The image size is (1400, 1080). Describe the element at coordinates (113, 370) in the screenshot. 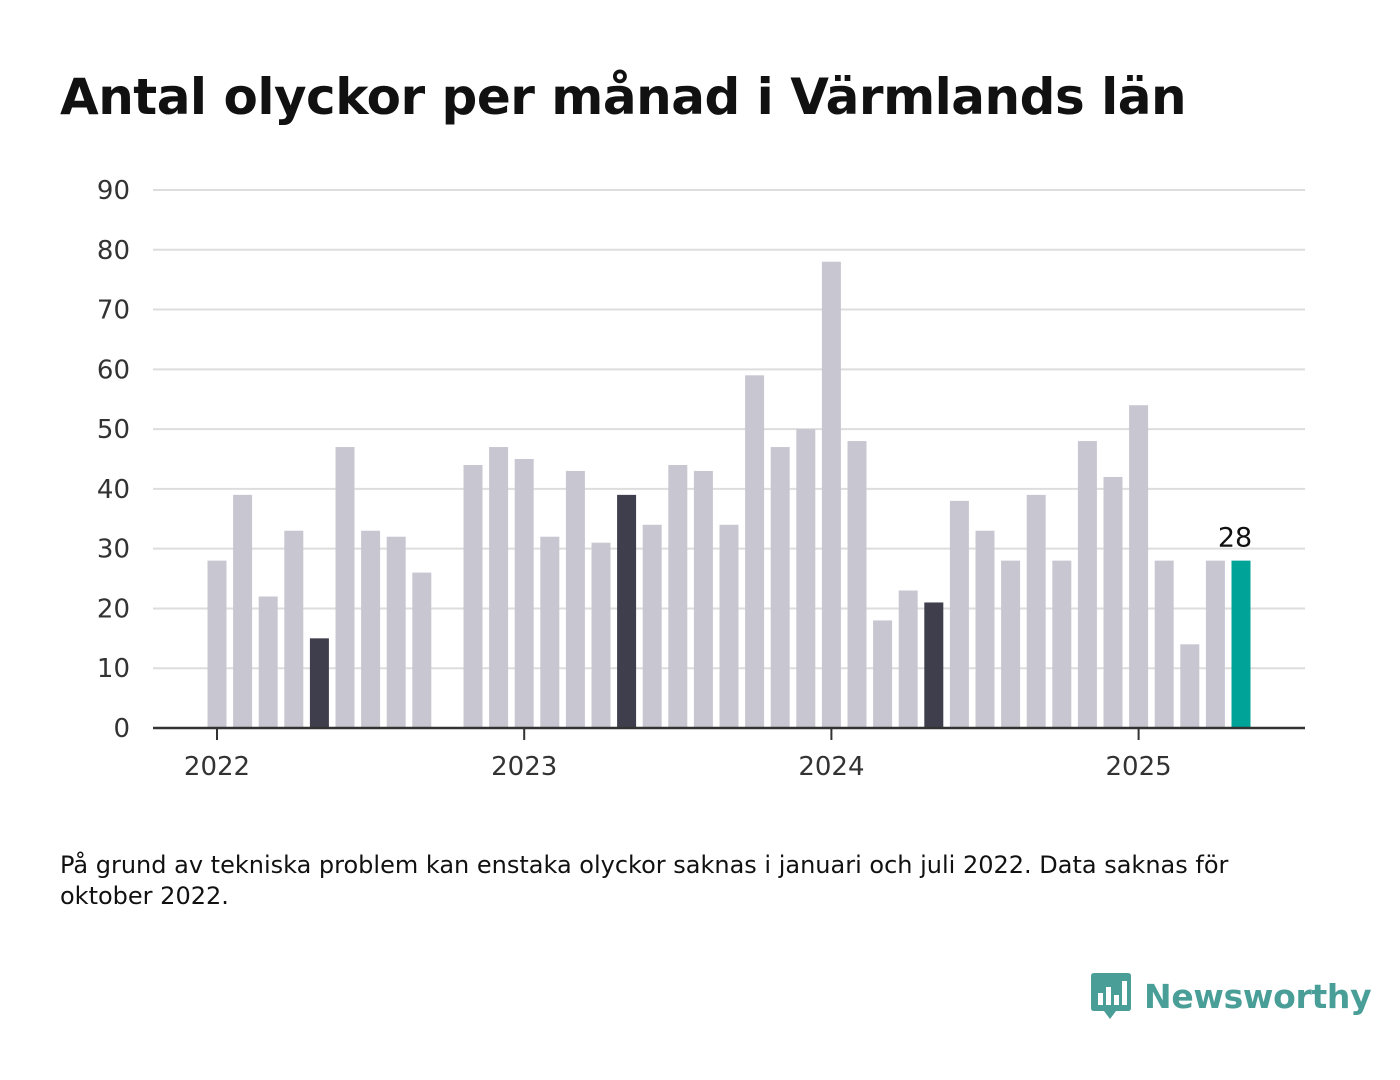

I see `y-tick-label: 60` at that location.